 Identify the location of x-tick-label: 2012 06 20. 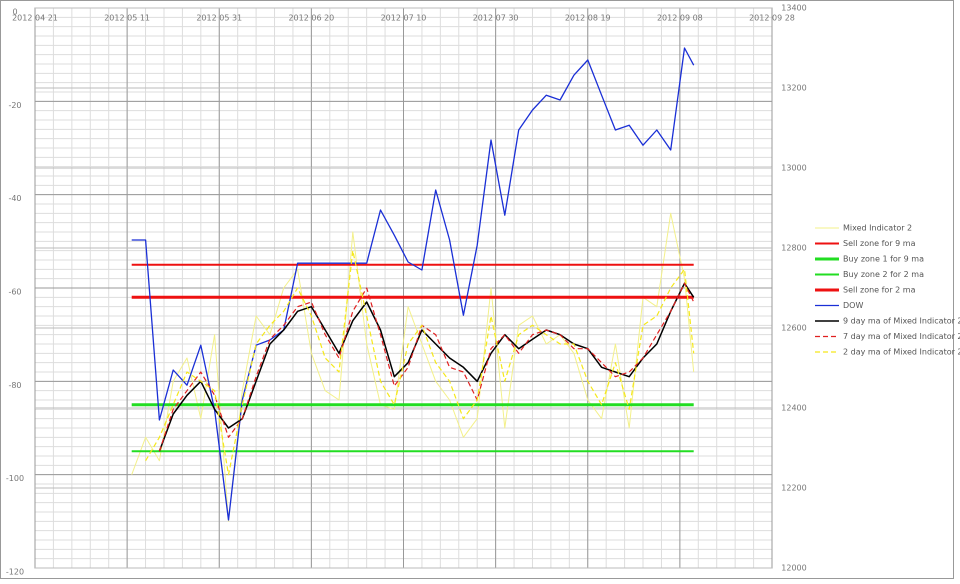
(311, 18).